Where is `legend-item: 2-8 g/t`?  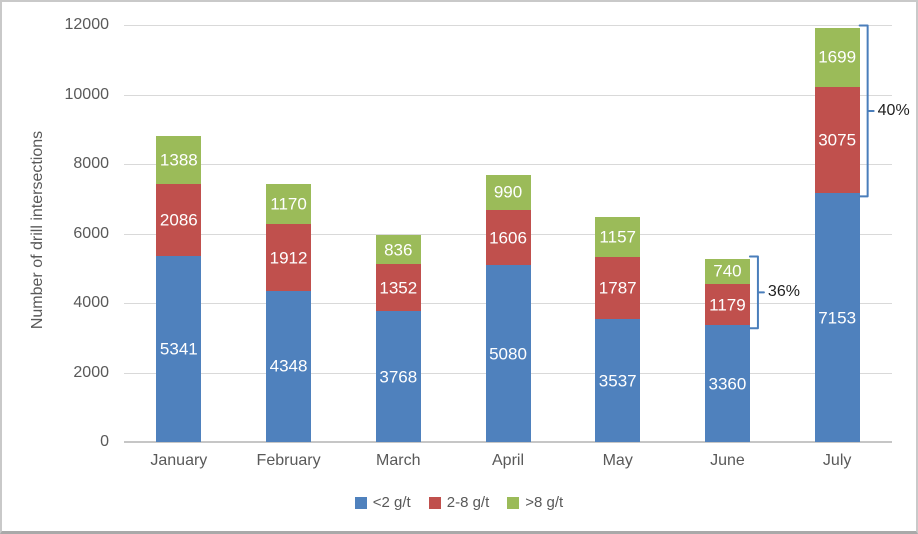 legend-item: 2-8 g/t is located at coordinates (459, 502).